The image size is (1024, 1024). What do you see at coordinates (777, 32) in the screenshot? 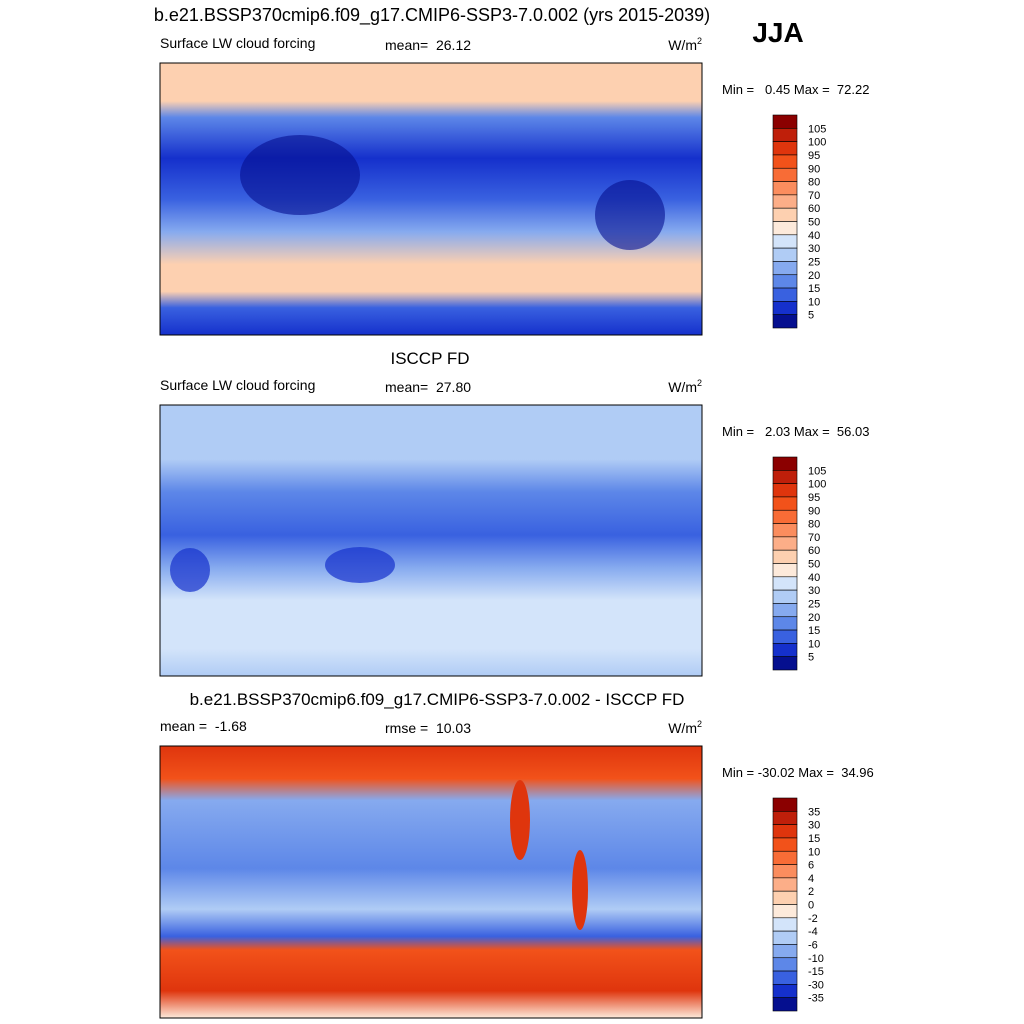
I see `season: JJA` at bounding box center [777, 32].